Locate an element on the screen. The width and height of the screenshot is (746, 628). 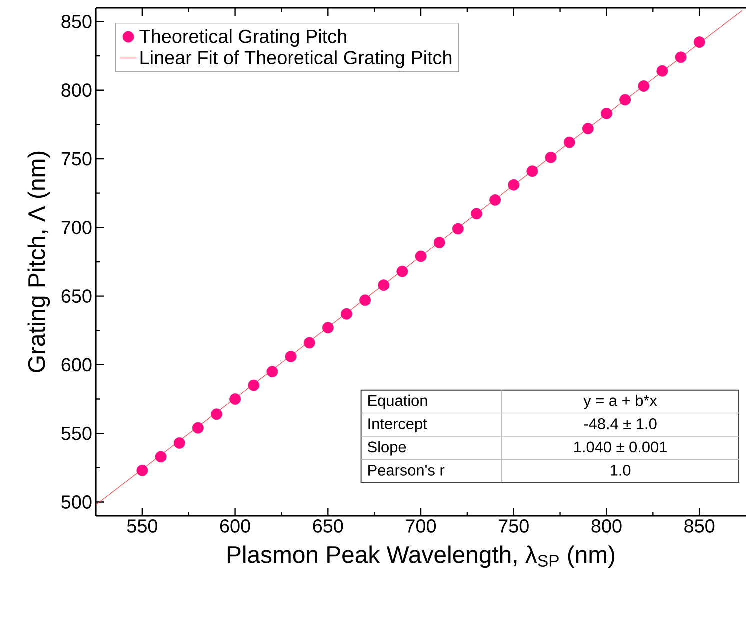
annotation: Equation is located at coordinates (398, 402).